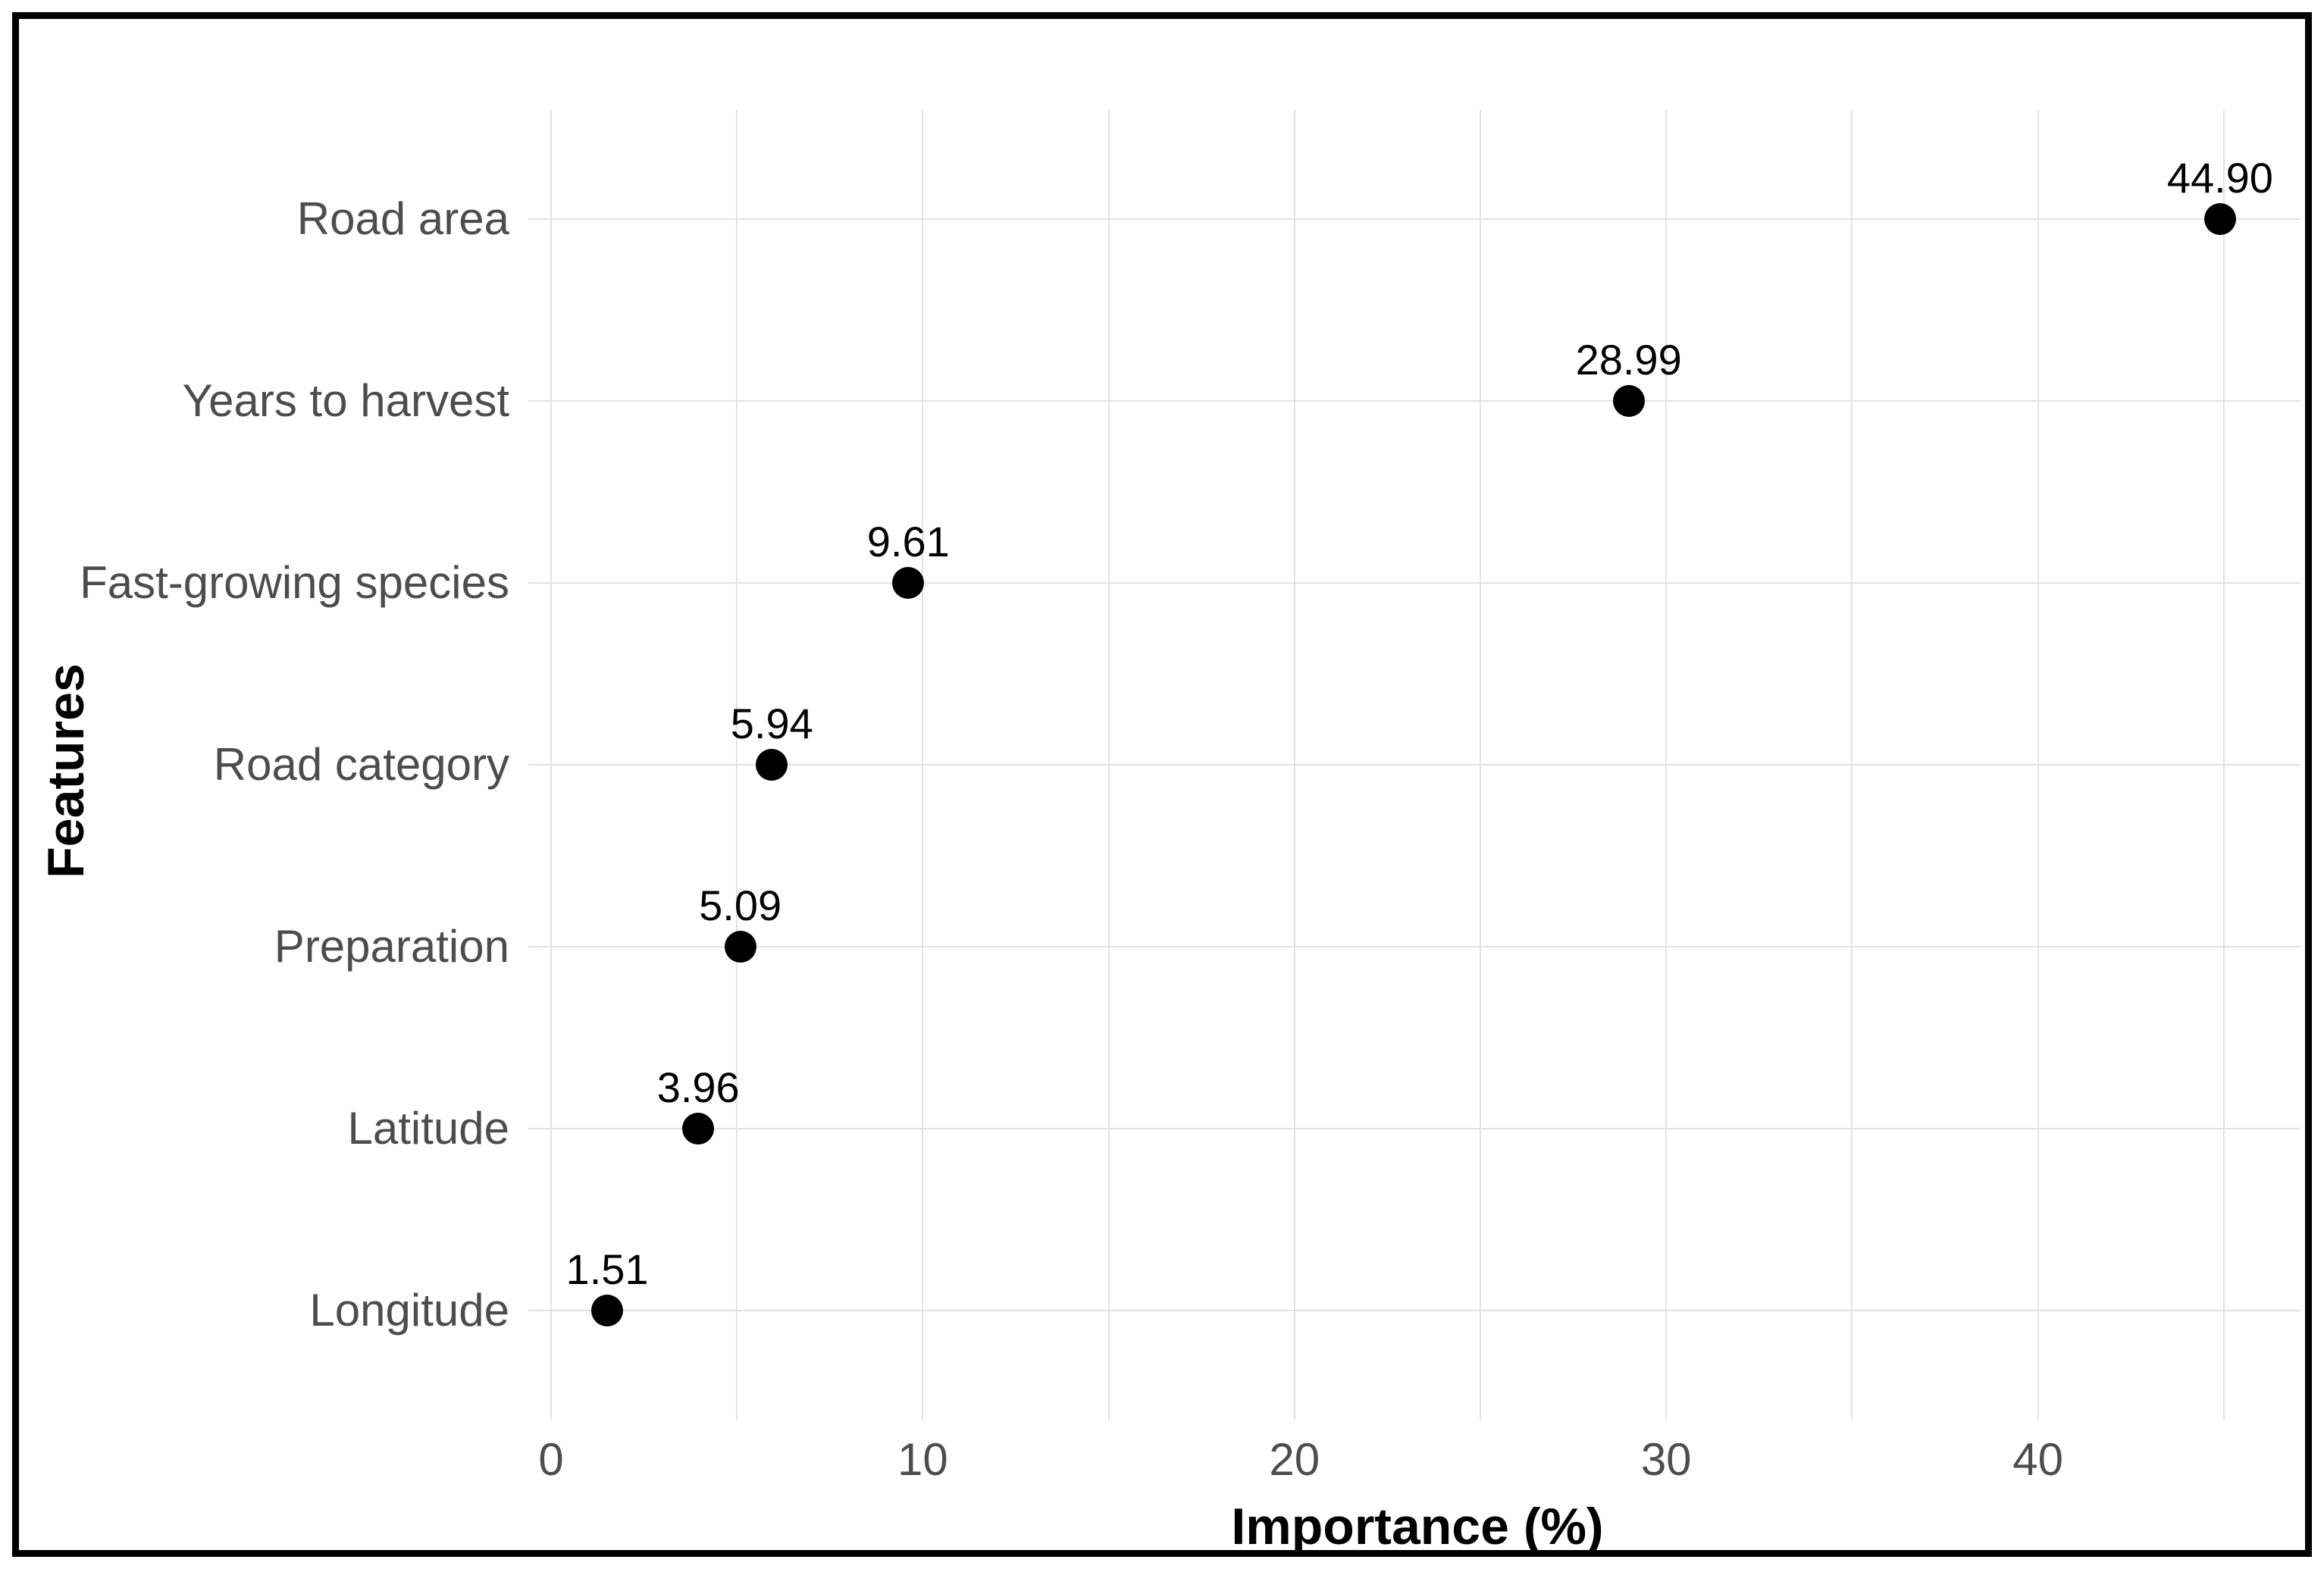 This screenshot has width=2324, height=1569. I want to click on x-tick-label: 40, so click(2037, 1460).